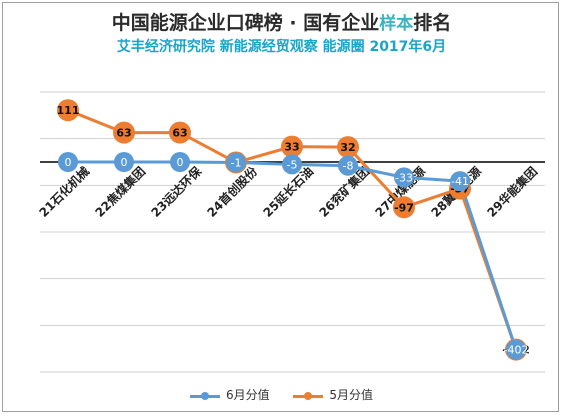 This screenshot has width=563, height=416. I want to click on data-label-june: -1, so click(236, 162).